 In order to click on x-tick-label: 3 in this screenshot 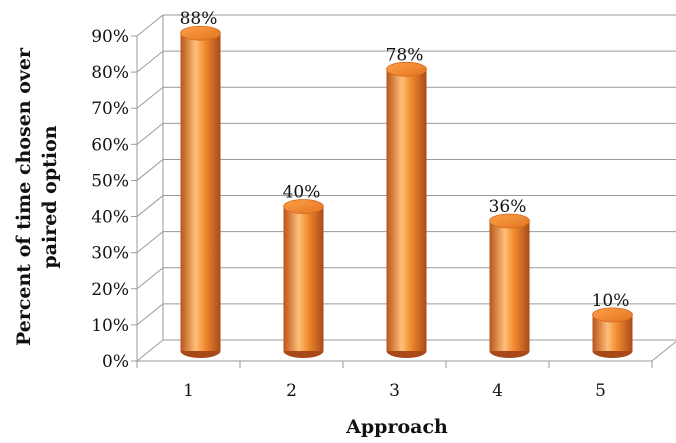, I will do `click(394, 391)`.